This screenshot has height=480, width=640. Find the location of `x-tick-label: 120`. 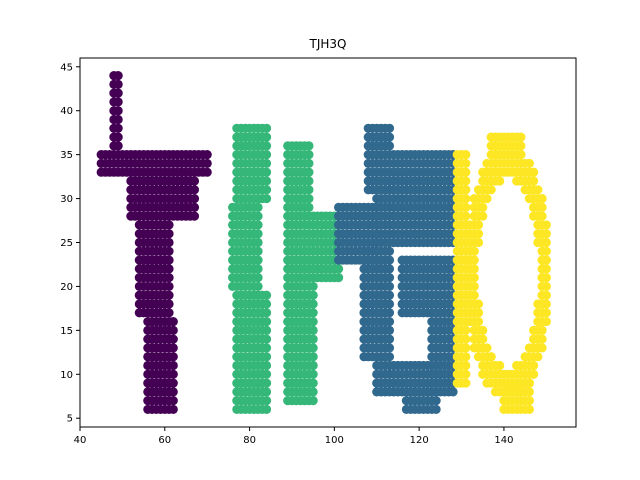

x-tick-label: 120 is located at coordinates (419, 440).